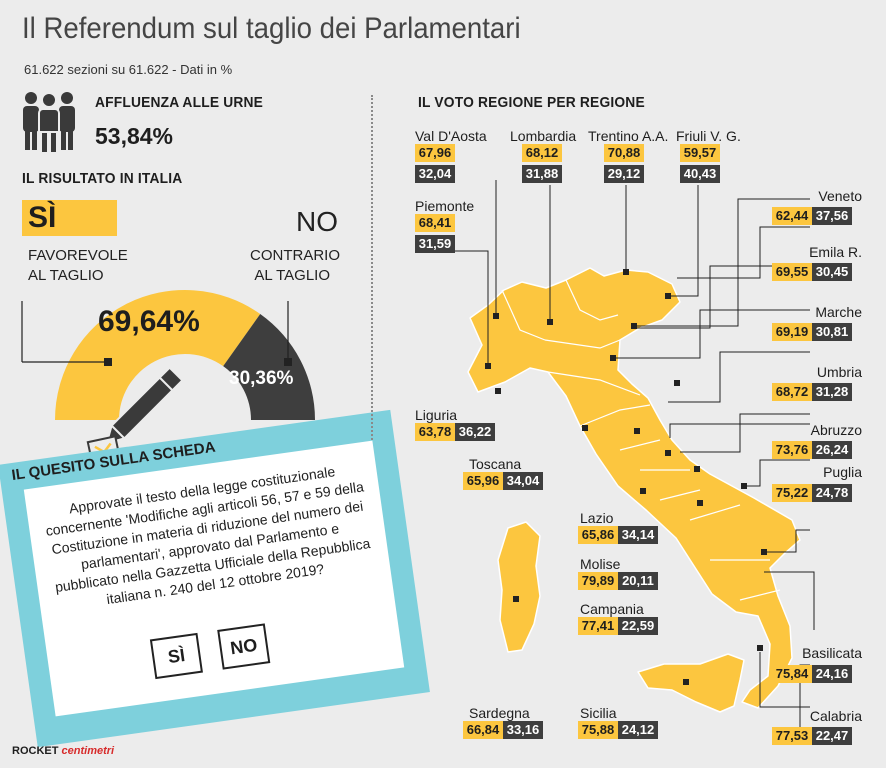  What do you see at coordinates (812, 272) in the screenshot?
I see `region-emilia-values: 69,55 30,45` at bounding box center [812, 272].